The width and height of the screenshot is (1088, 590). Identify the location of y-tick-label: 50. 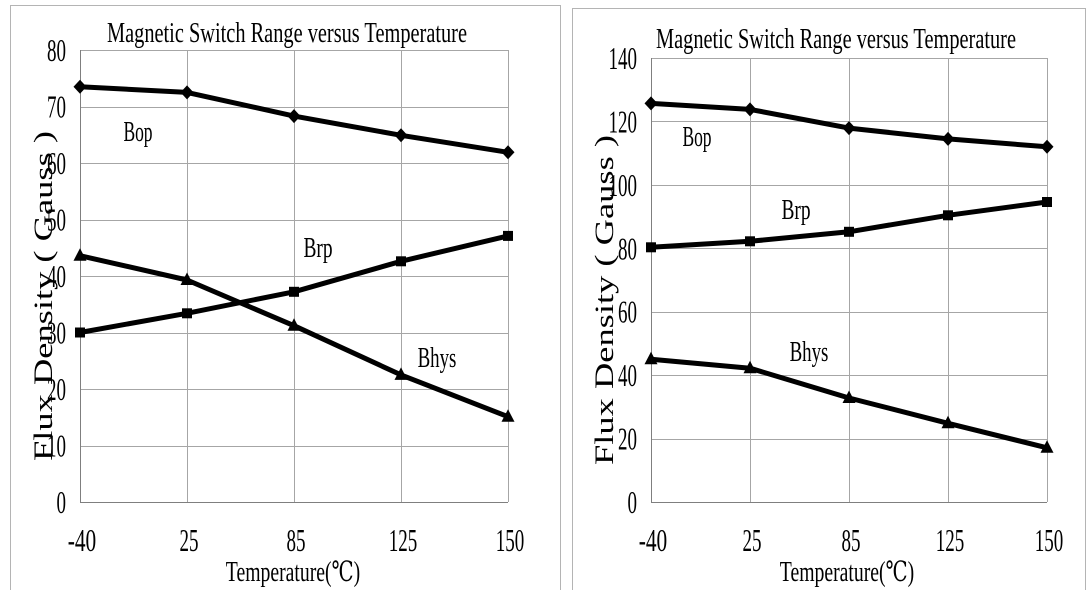
(56, 220).